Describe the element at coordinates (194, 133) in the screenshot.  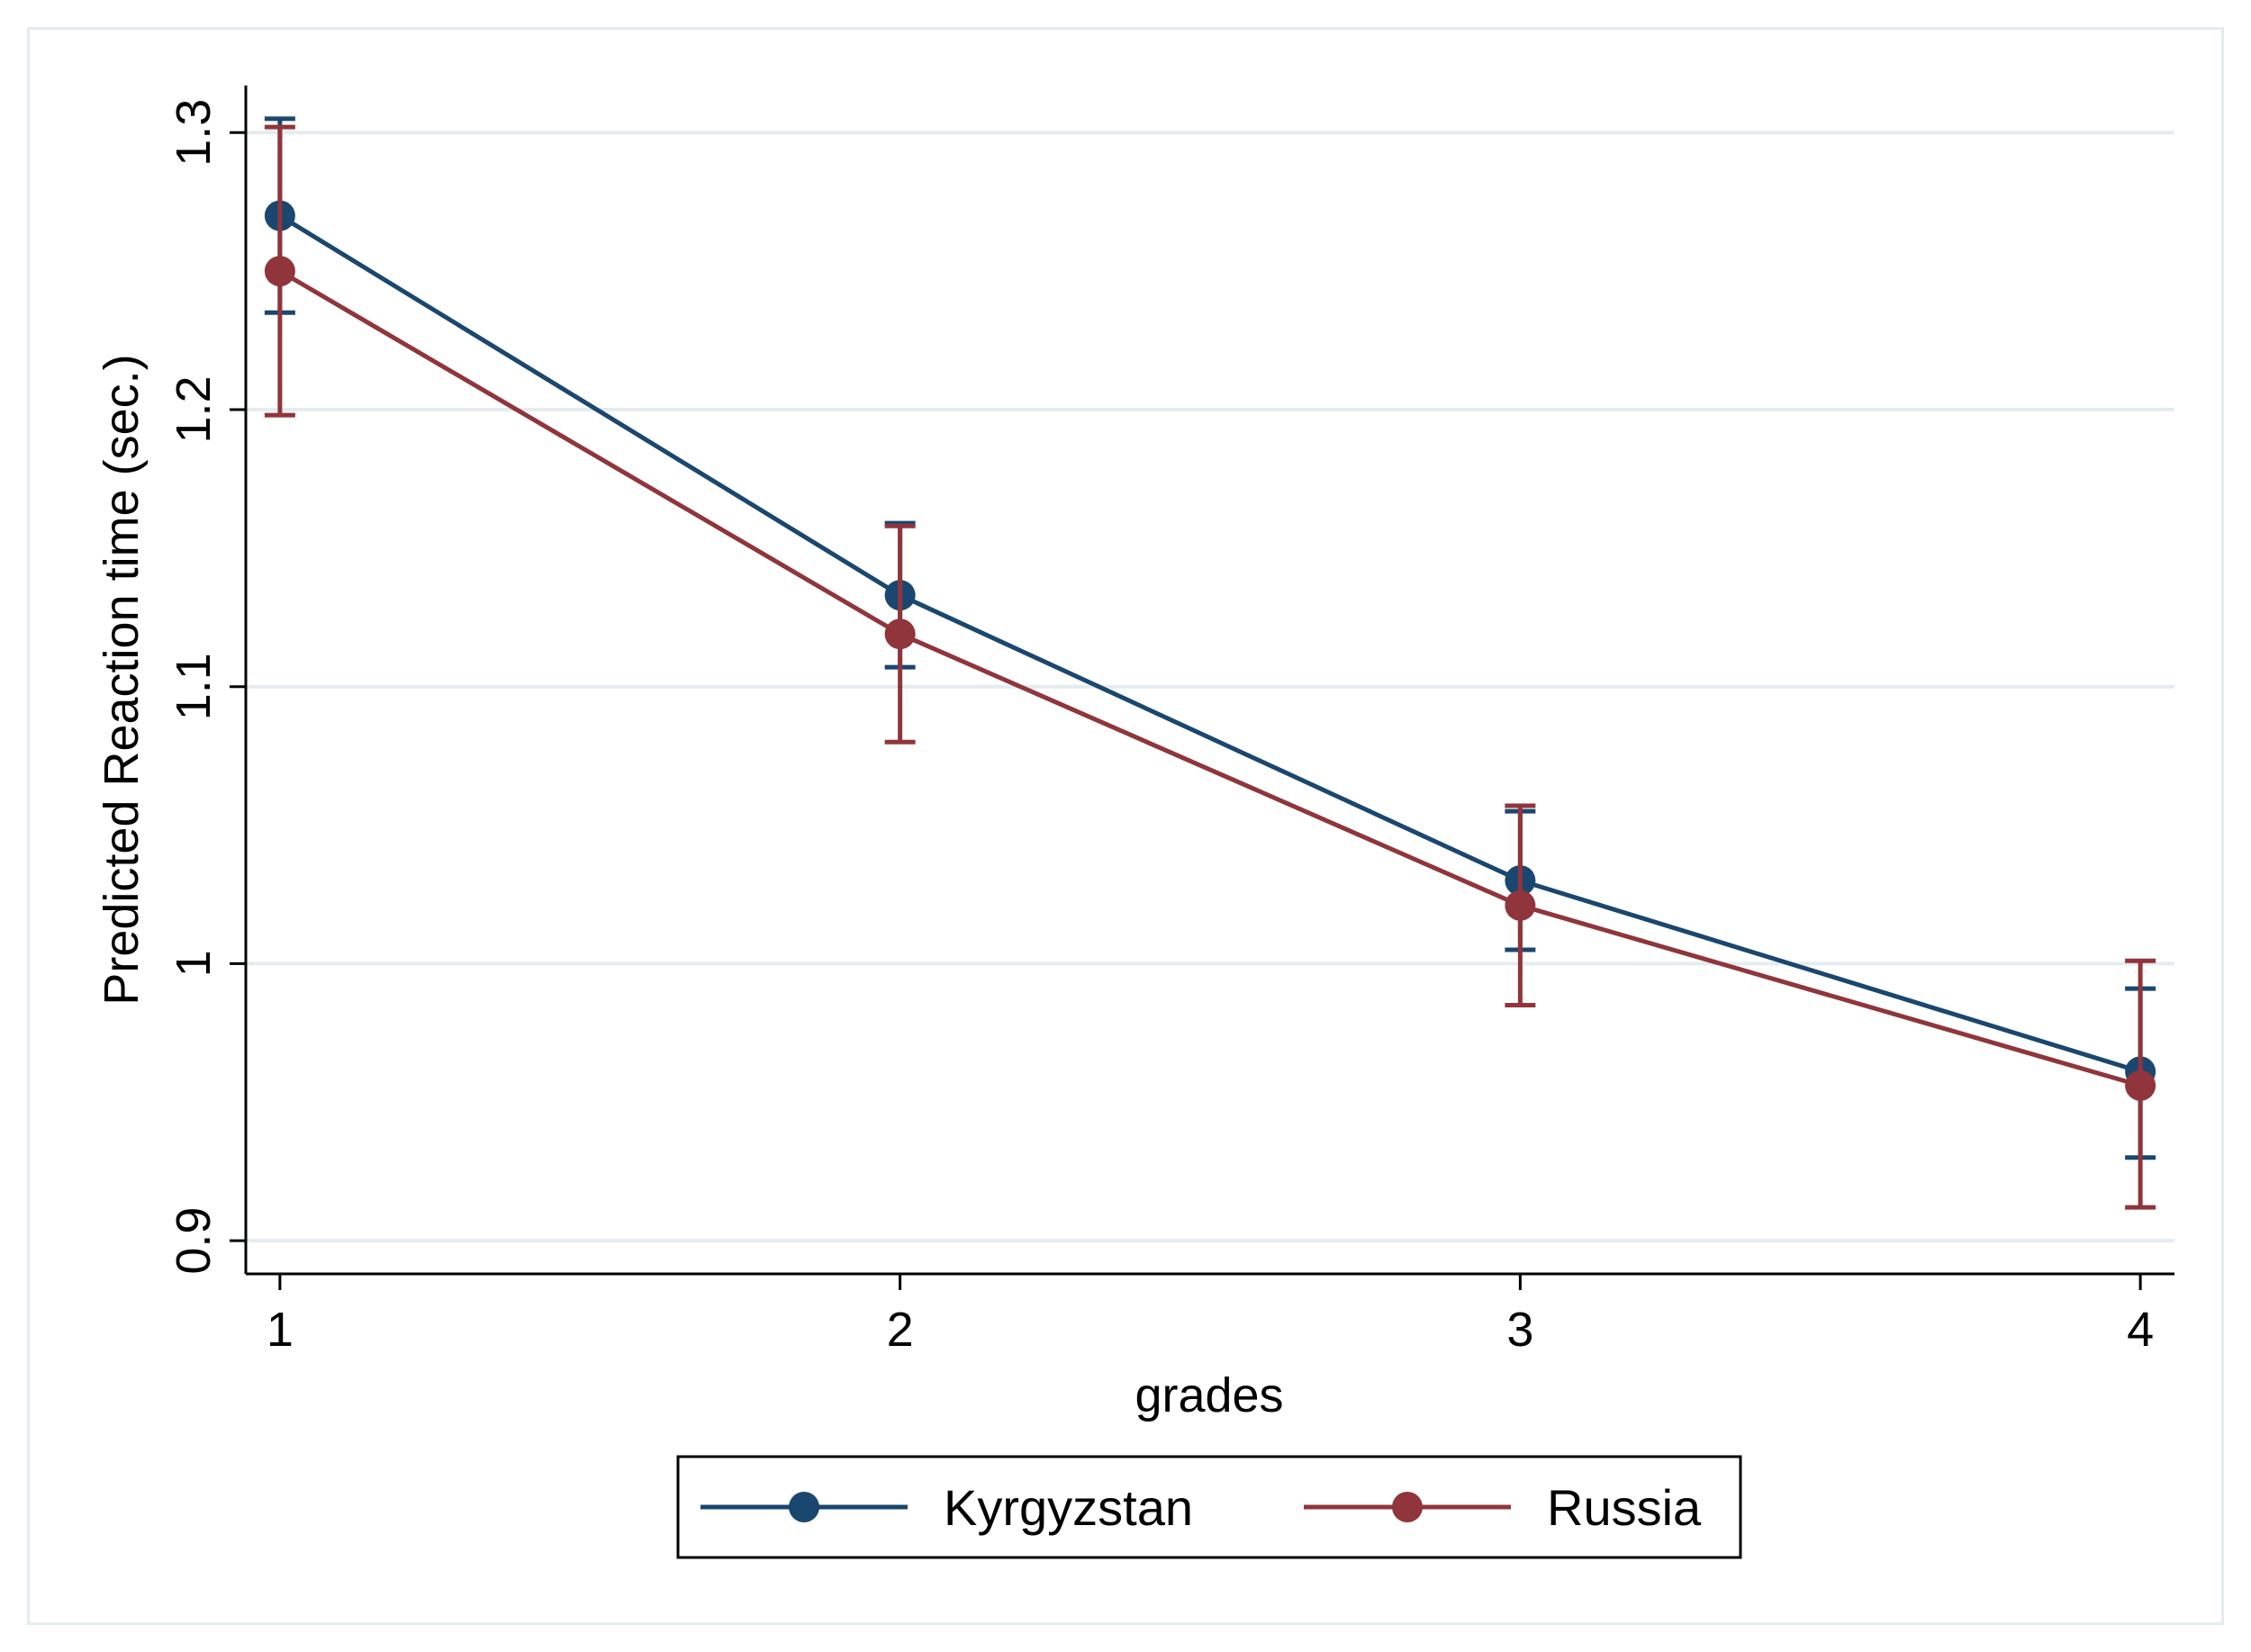
I see `y-tick-label: 1.3` at that location.